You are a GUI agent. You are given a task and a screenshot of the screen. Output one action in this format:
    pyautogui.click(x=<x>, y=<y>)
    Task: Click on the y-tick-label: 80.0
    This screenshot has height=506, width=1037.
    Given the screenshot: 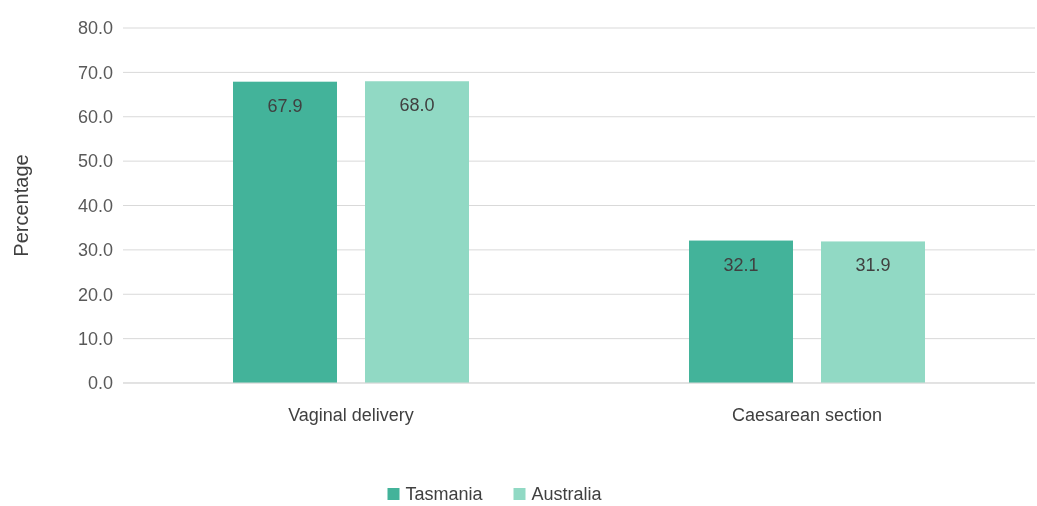 What is the action you would take?
    pyautogui.click(x=95, y=28)
    